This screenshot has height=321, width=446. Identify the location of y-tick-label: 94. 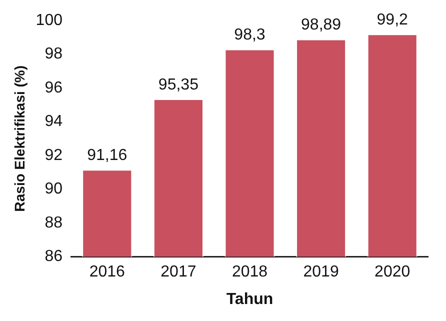
(53, 121).